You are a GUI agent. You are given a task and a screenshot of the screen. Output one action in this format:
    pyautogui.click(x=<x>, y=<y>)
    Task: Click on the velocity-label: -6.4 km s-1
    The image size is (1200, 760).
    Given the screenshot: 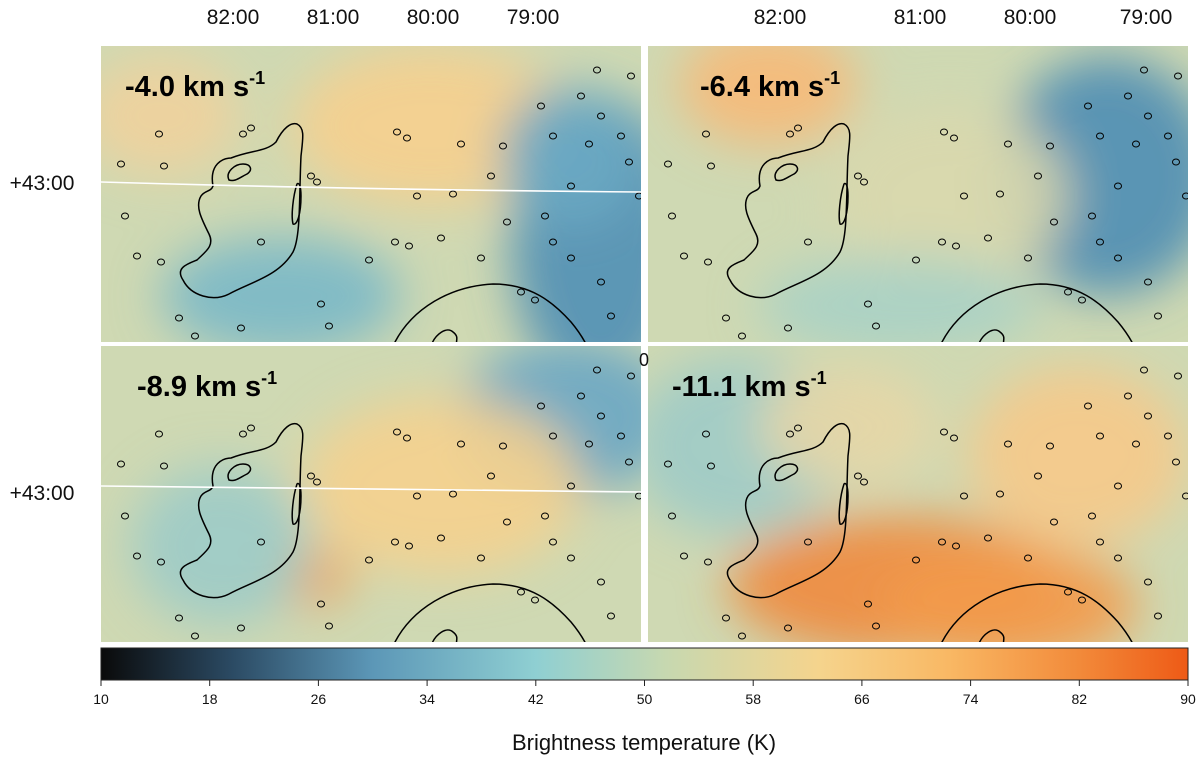 What is the action you would take?
    pyautogui.click(x=770, y=85)
    